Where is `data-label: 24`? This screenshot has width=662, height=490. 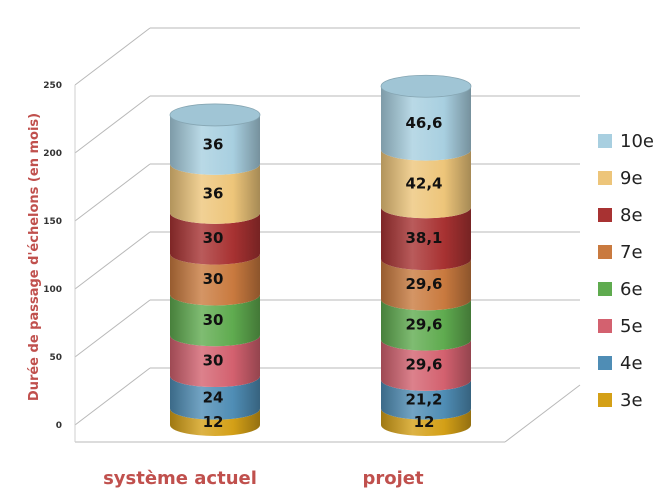 data-label: 24 is located at coordinates (213, 397).